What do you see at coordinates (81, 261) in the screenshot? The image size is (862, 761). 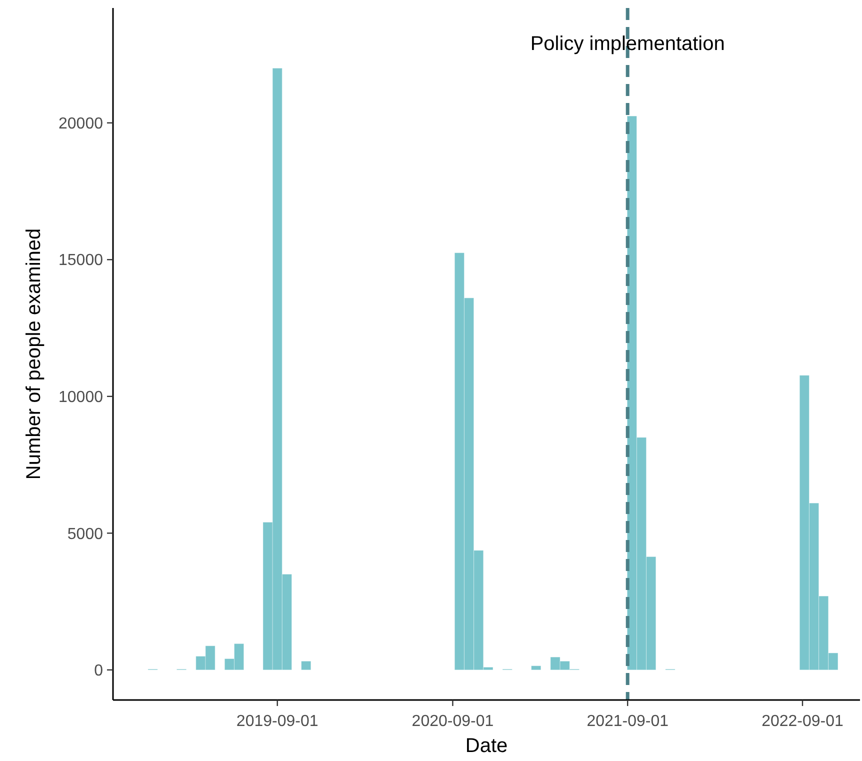 I see `y-tick-label: 15000` at bounding box center [81, 261].